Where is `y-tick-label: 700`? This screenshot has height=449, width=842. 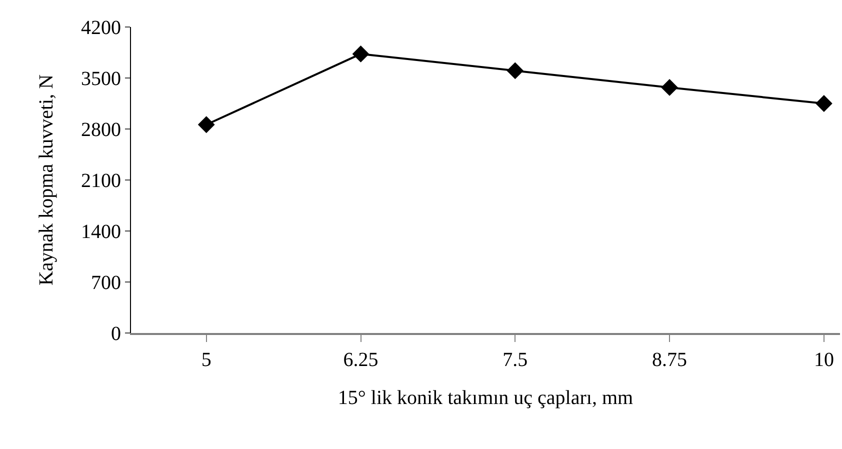 y-tick-label: 700 is located at coordinates (106, 283).